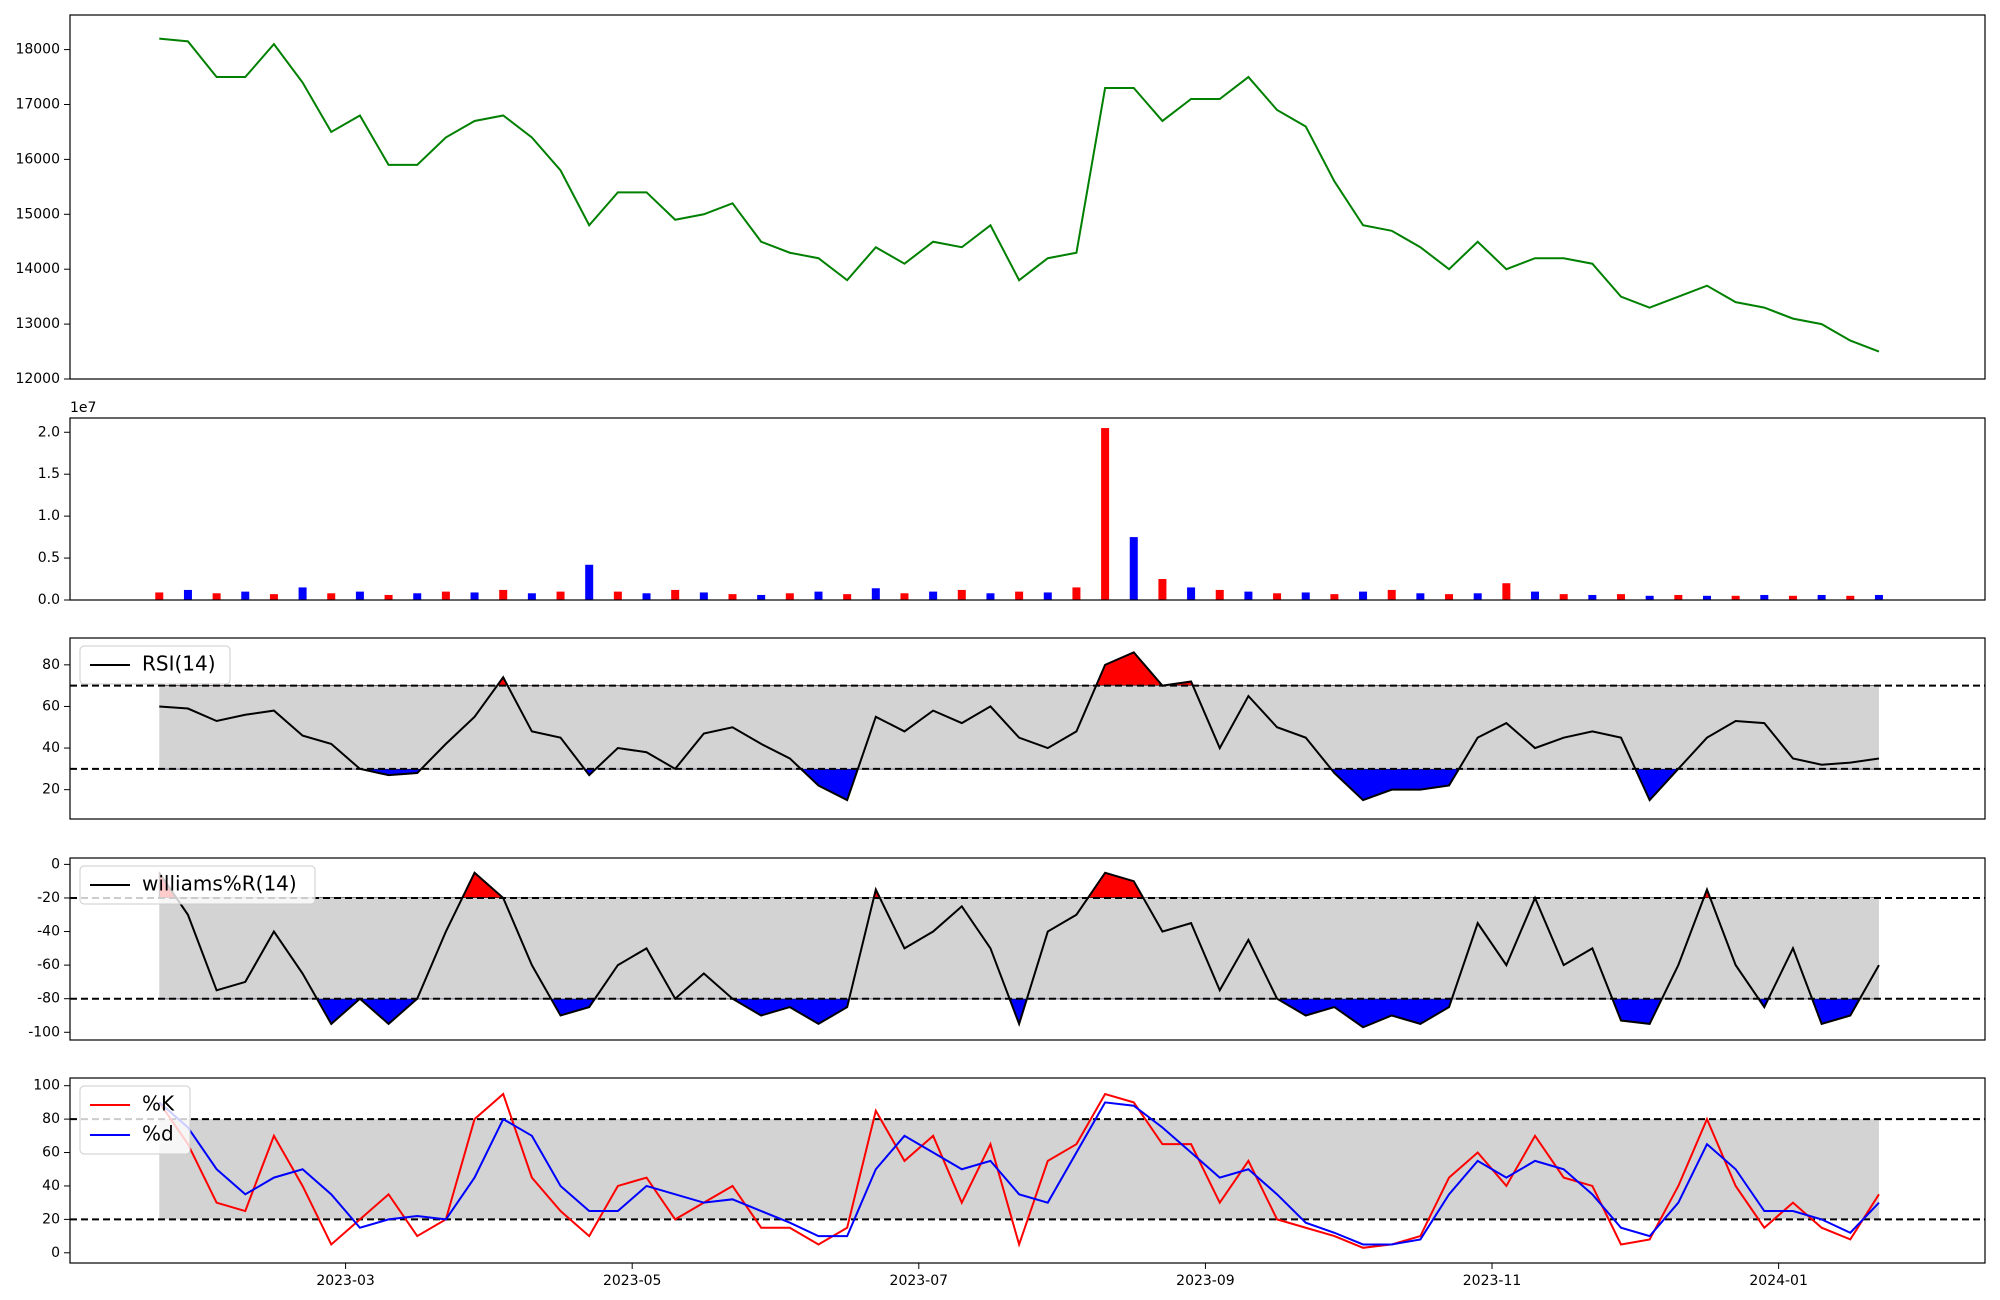 Image resolution: width=2000 pixels, height=1300 pixels. Describe the element at coordinates (51, 1153) in the screenshot. I see `y-tick-label: 60` at that location.